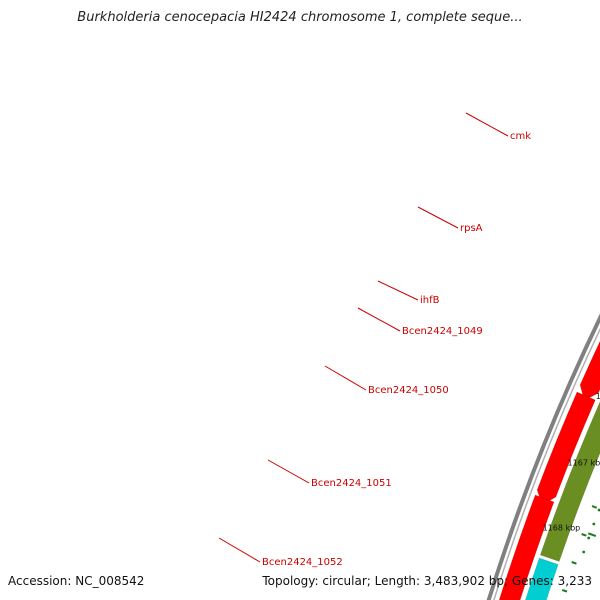  Describe the element at coordinates (430, 300) in the screenshot. I see `gene-label-ihfB: ihfB` at that location.